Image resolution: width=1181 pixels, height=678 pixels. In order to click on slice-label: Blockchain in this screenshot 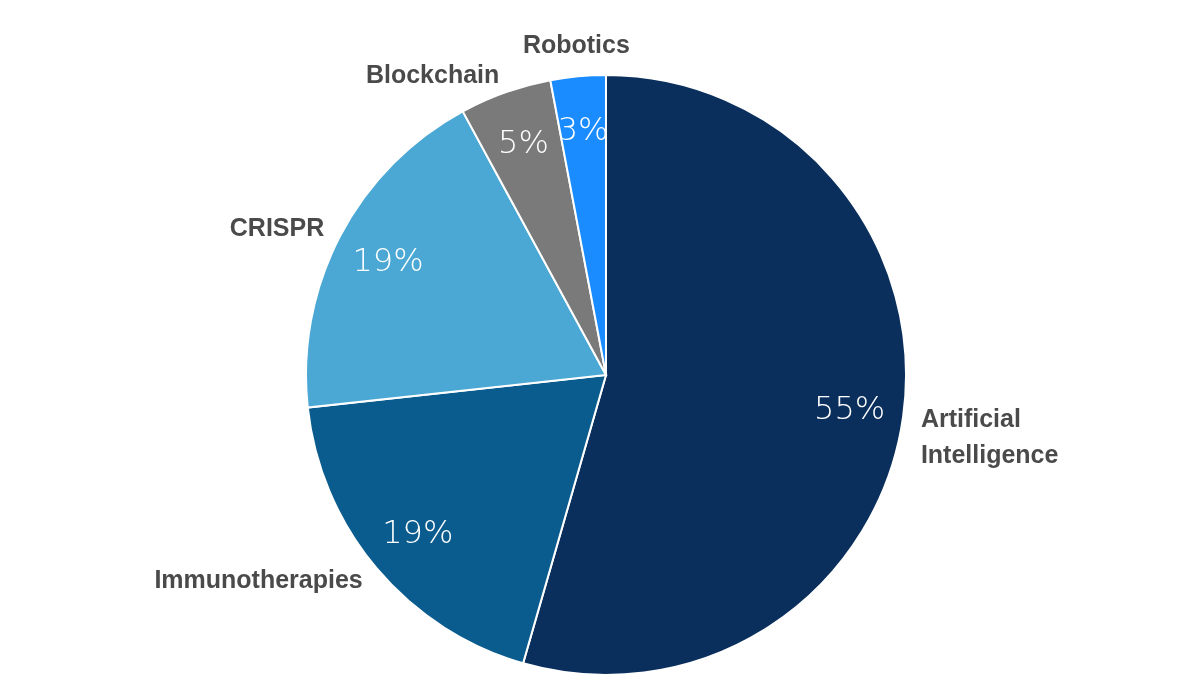, I will do `click(432, 74)`.